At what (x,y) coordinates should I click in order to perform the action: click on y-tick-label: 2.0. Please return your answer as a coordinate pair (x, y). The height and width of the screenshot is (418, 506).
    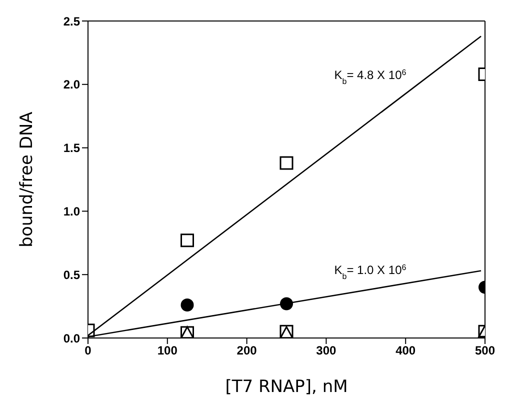
    Looking at the image, I should click on (71, 85).